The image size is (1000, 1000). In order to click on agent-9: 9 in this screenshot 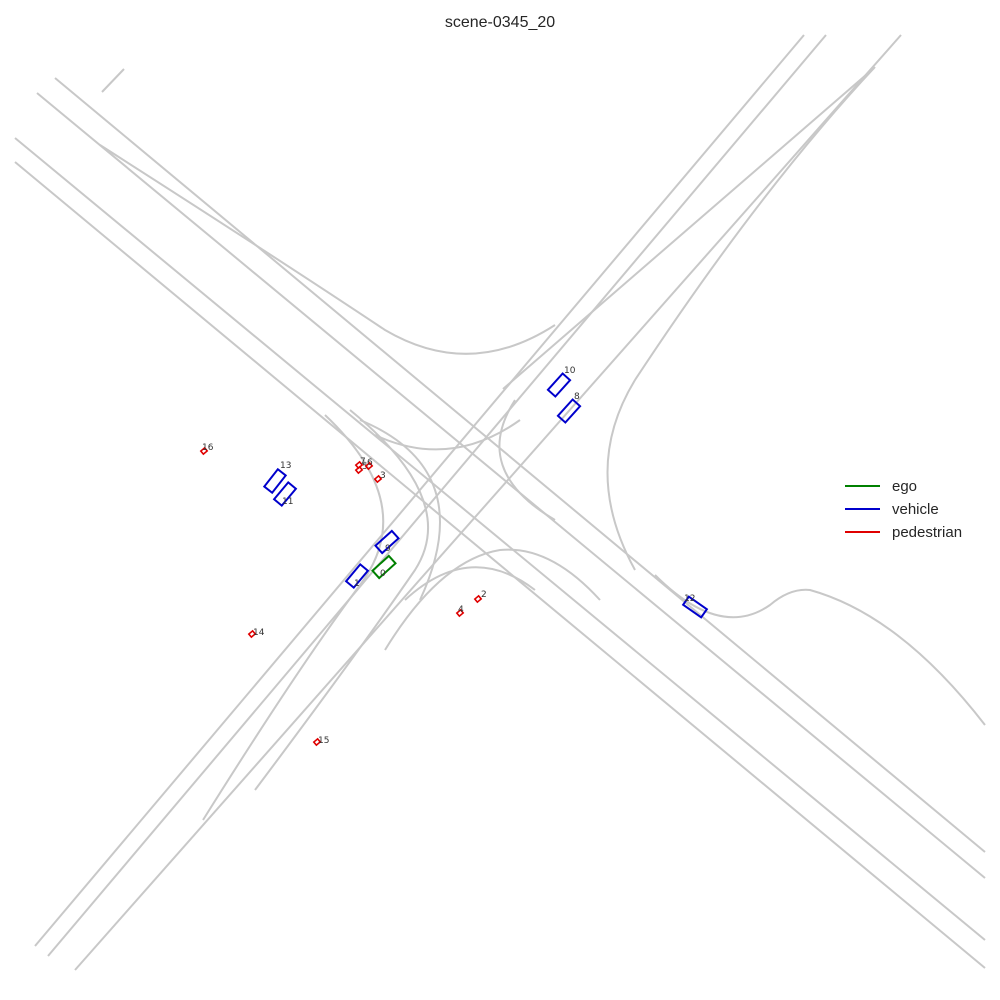, I will do `click(387, 542)`.